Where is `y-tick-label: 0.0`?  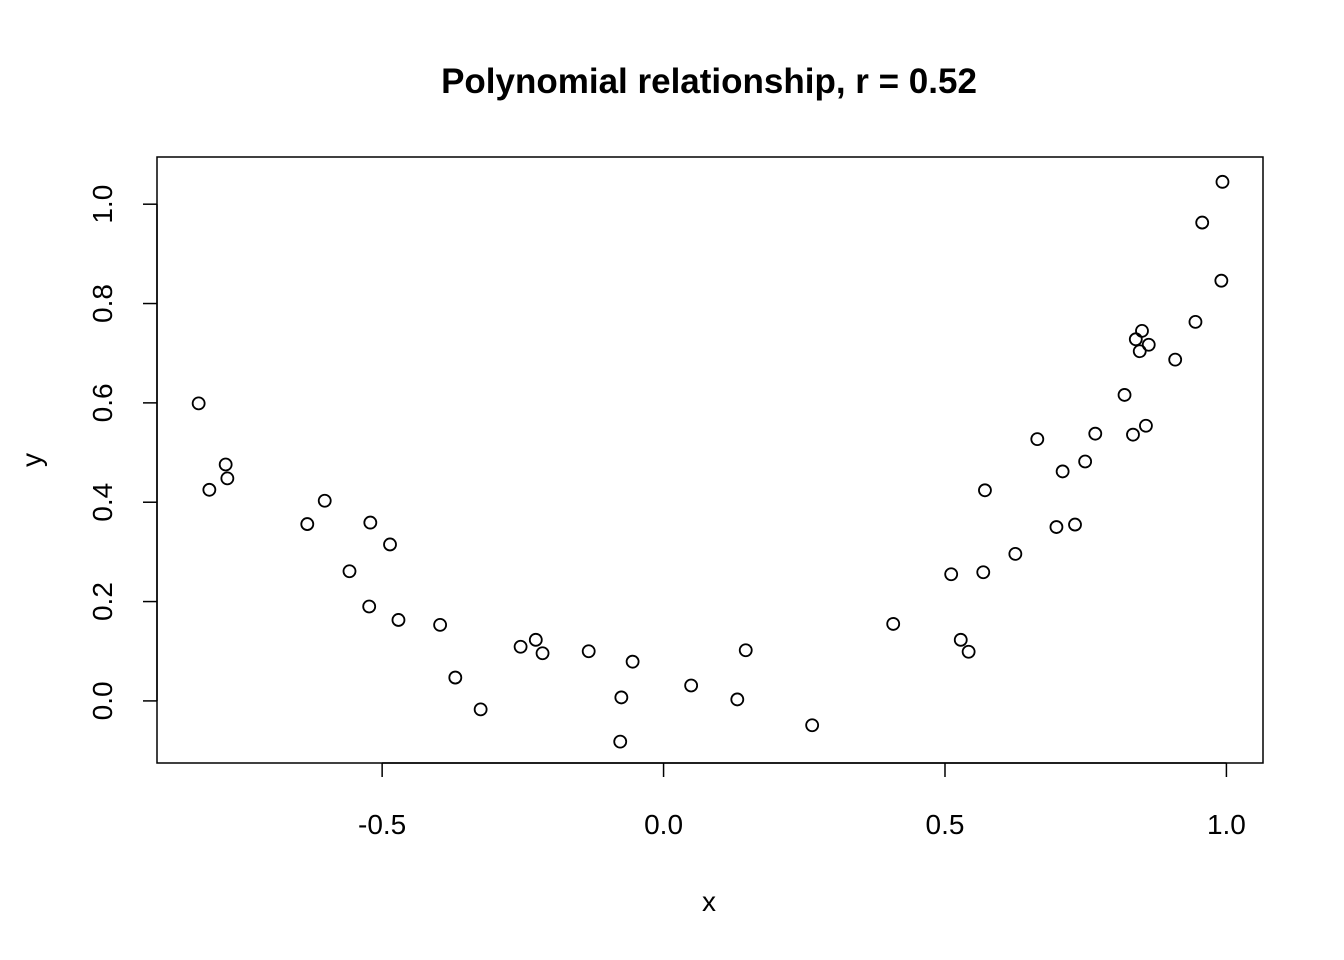
y-tick-label: 0.0 is located at coordinates (102, 700).